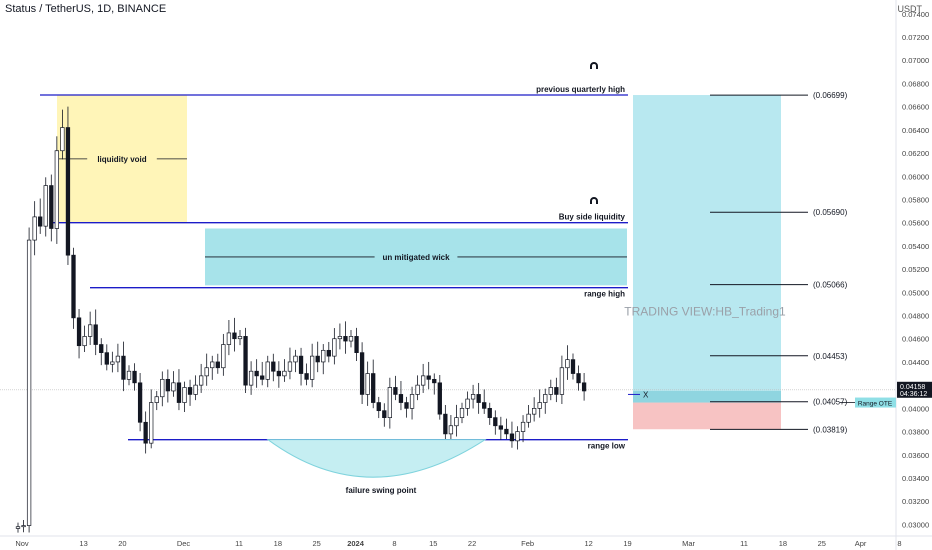 The width and height of the screenshot is (932, 550). I want to click on level-label-3: range low, so click(607, 446).